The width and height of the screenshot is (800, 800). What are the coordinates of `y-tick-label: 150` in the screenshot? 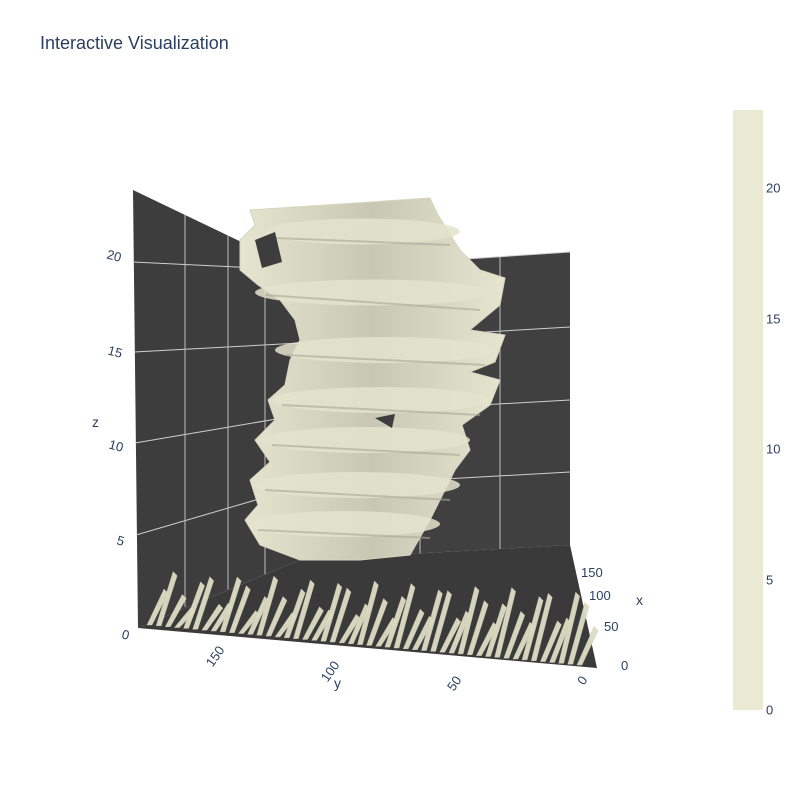 It's located at (215, 656).